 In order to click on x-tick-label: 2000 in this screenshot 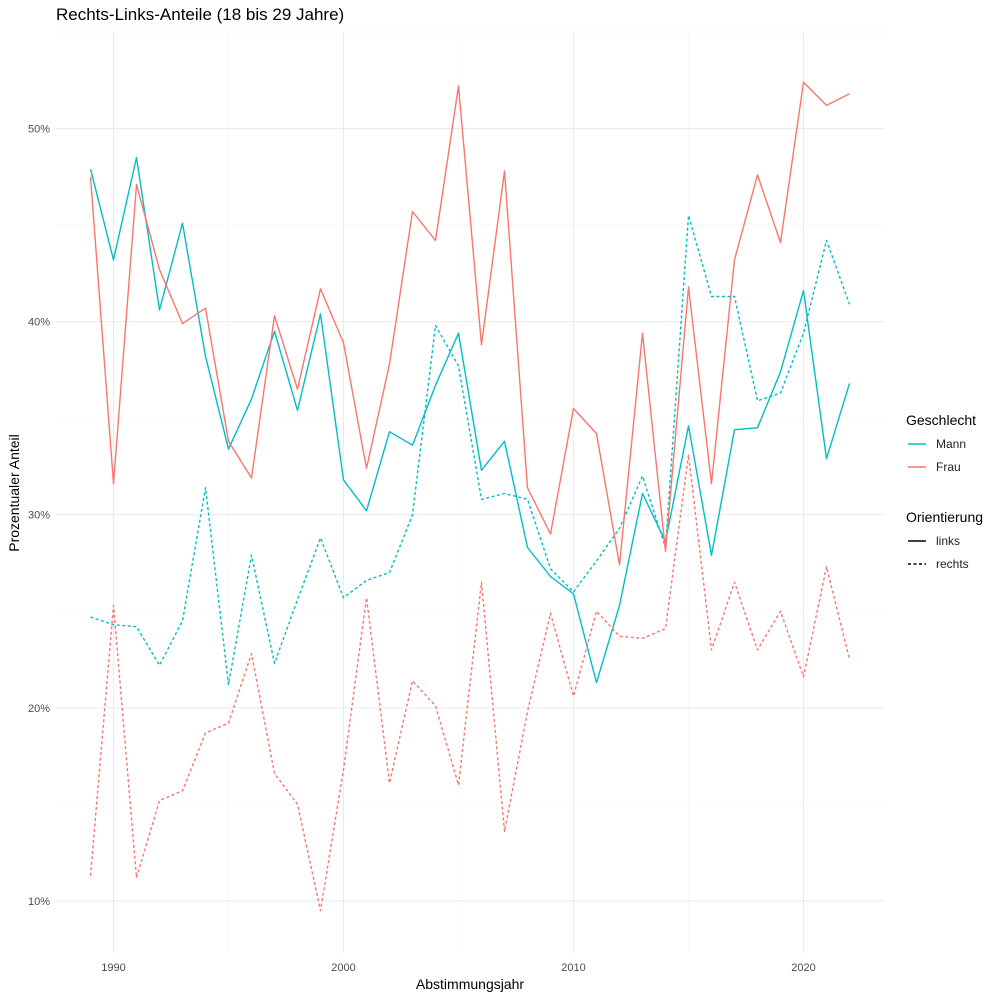, I will do `click(343, 968)`.